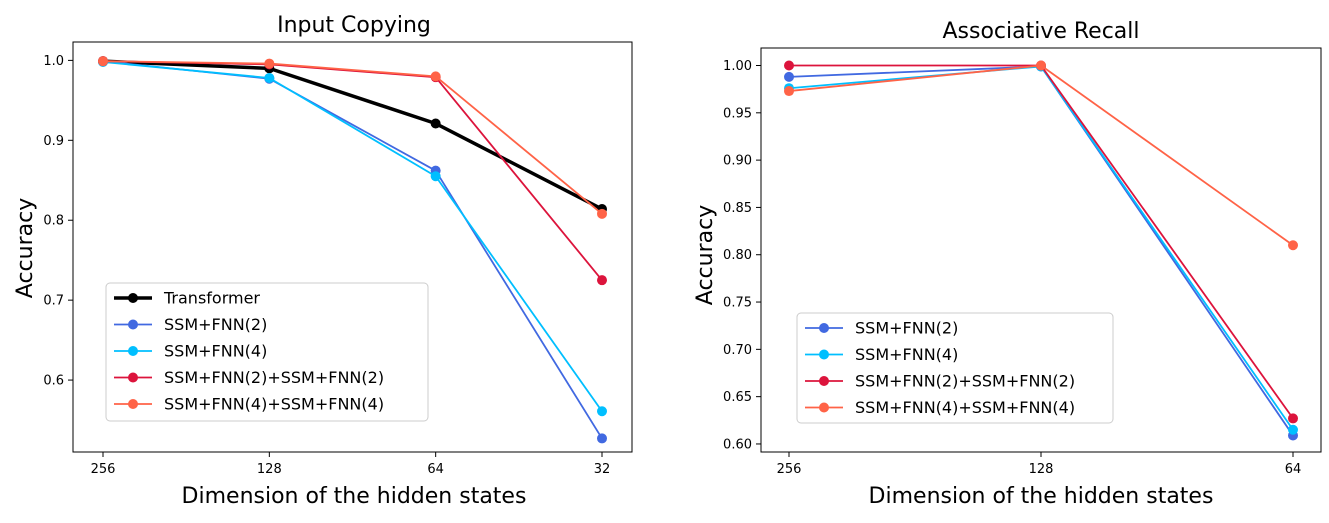 Image resolution: width=1329 pixels, height=523 pixels. What do you see at coordinates (53, 141) in the screenshot?
I see `y-tick-label: 0.9` at bounding box center [53, 141].